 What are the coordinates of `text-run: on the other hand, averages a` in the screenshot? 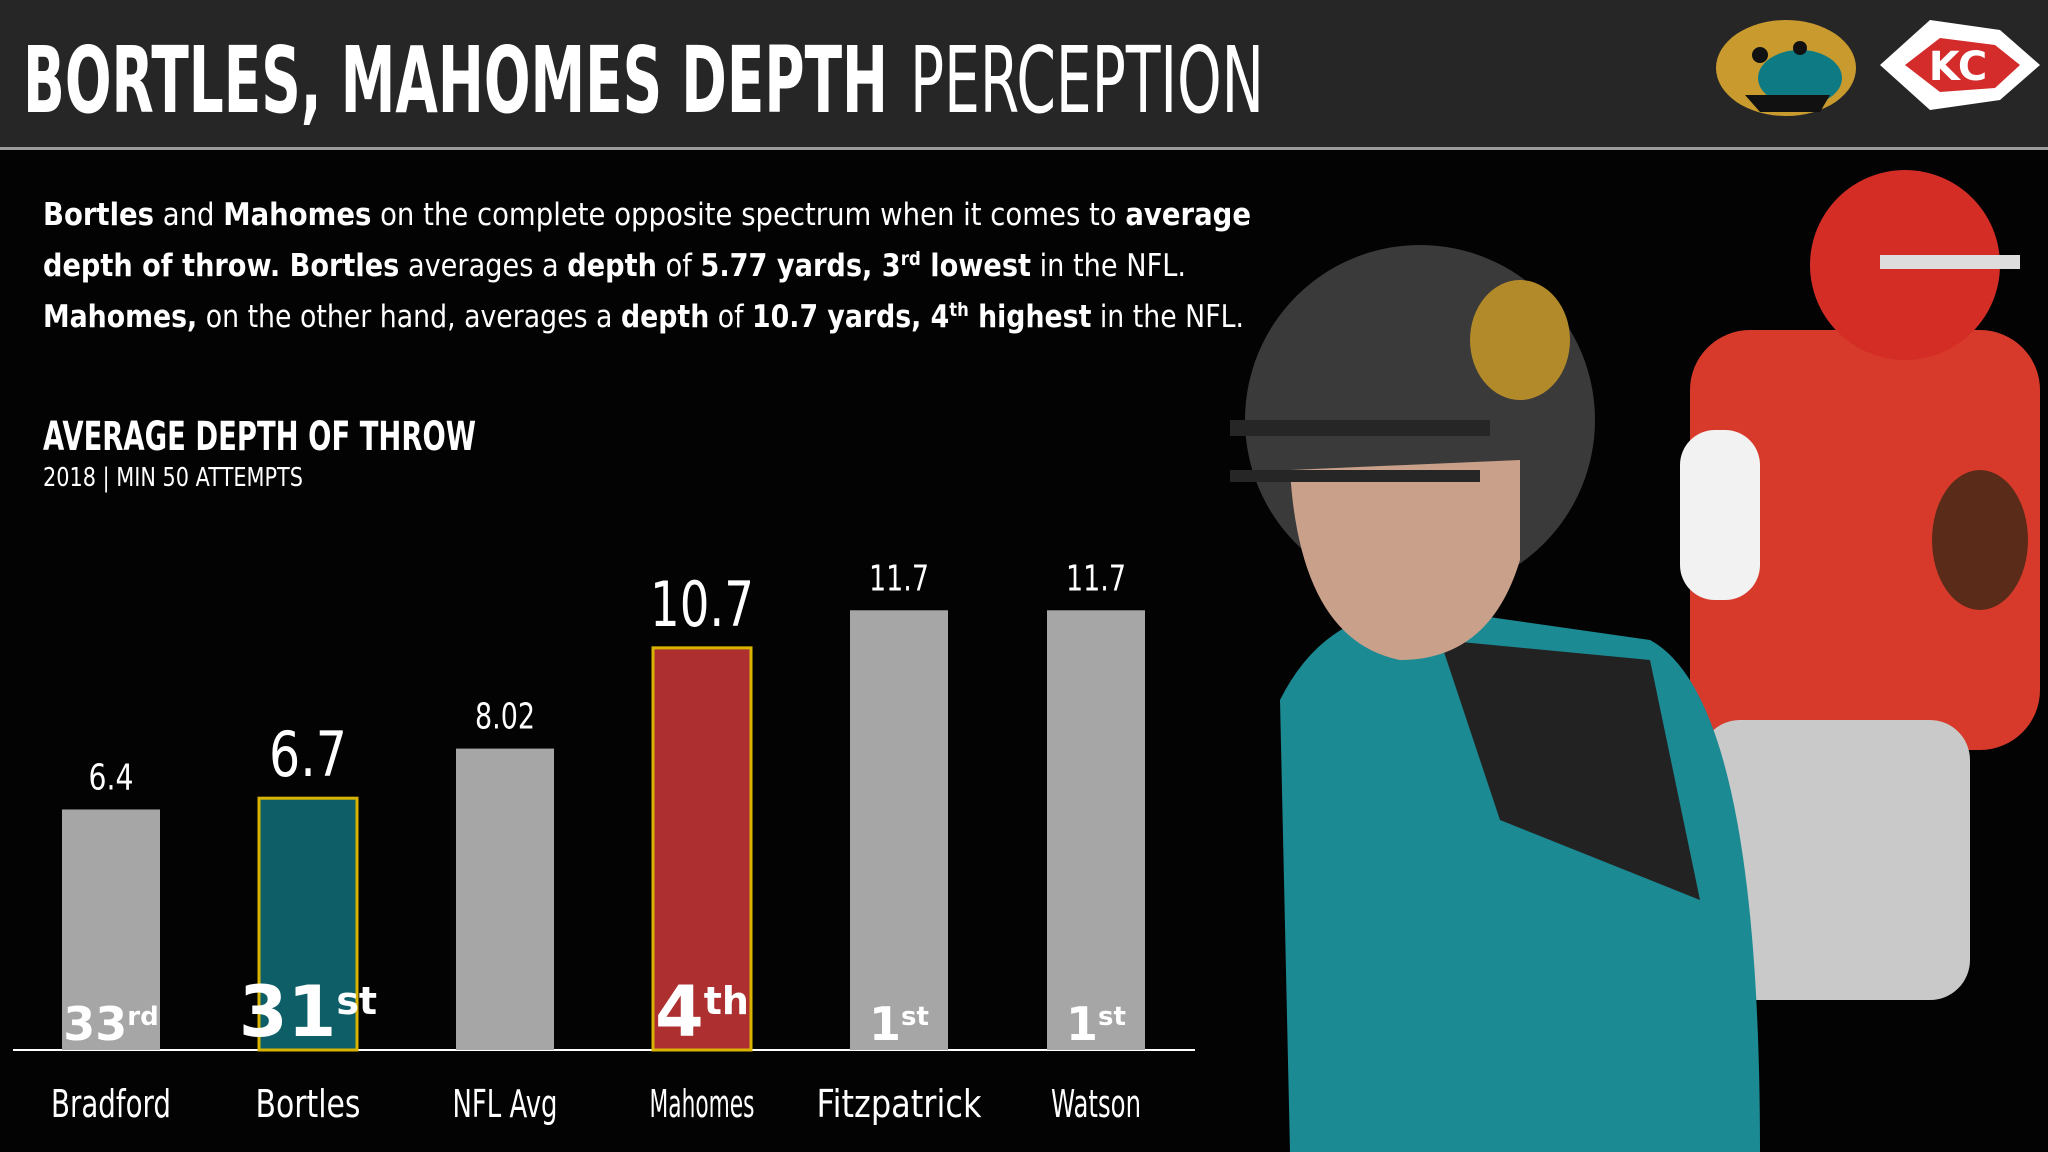 It's located at (409, 317).